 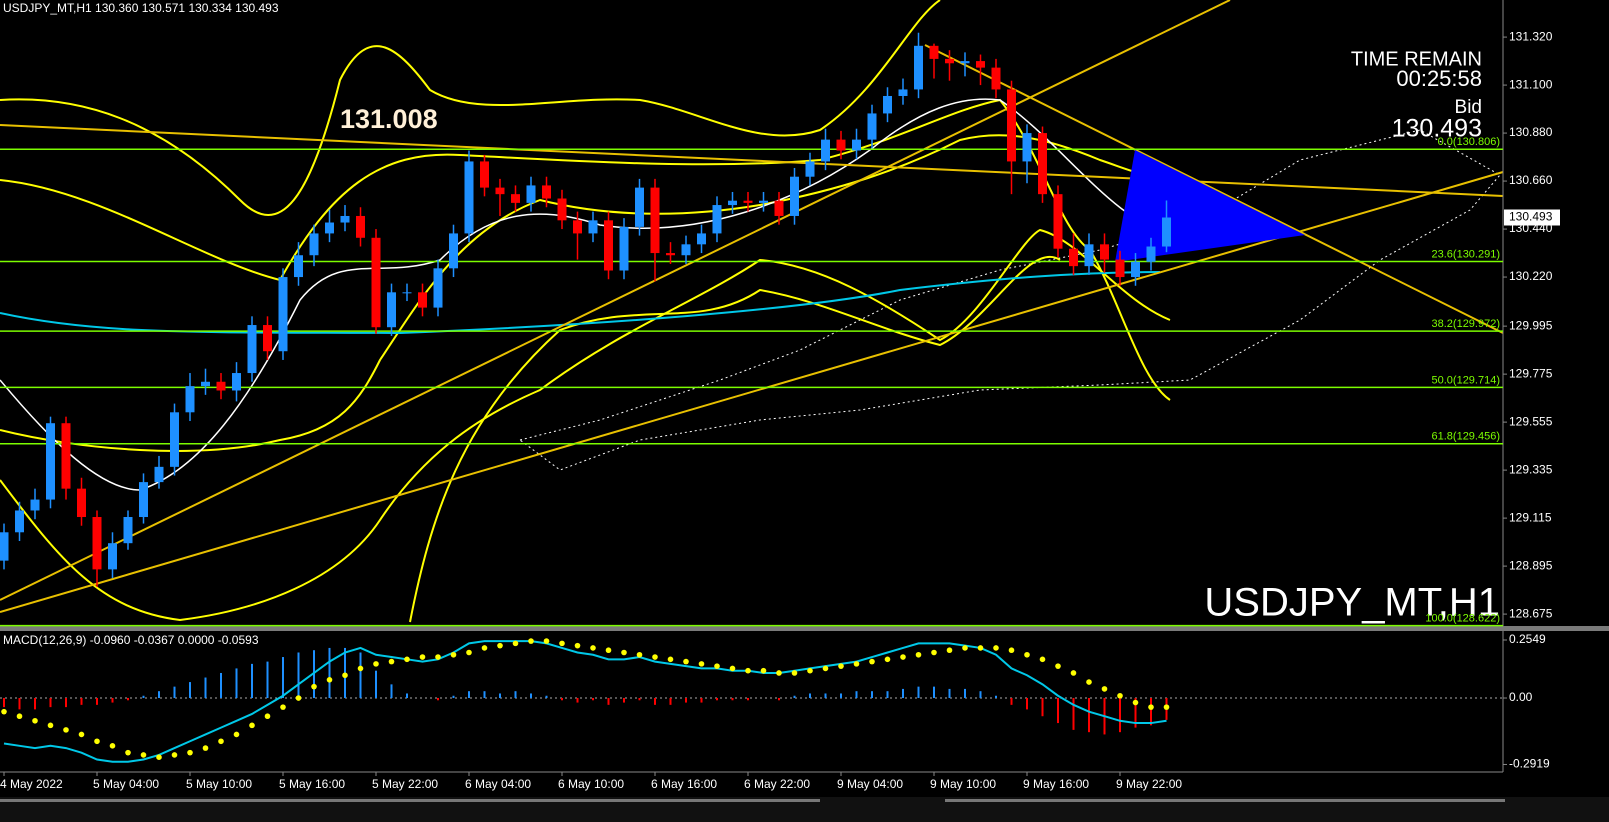 I want to click on x-tick-label: 9 May 10:00, so click(x=963, y=784).